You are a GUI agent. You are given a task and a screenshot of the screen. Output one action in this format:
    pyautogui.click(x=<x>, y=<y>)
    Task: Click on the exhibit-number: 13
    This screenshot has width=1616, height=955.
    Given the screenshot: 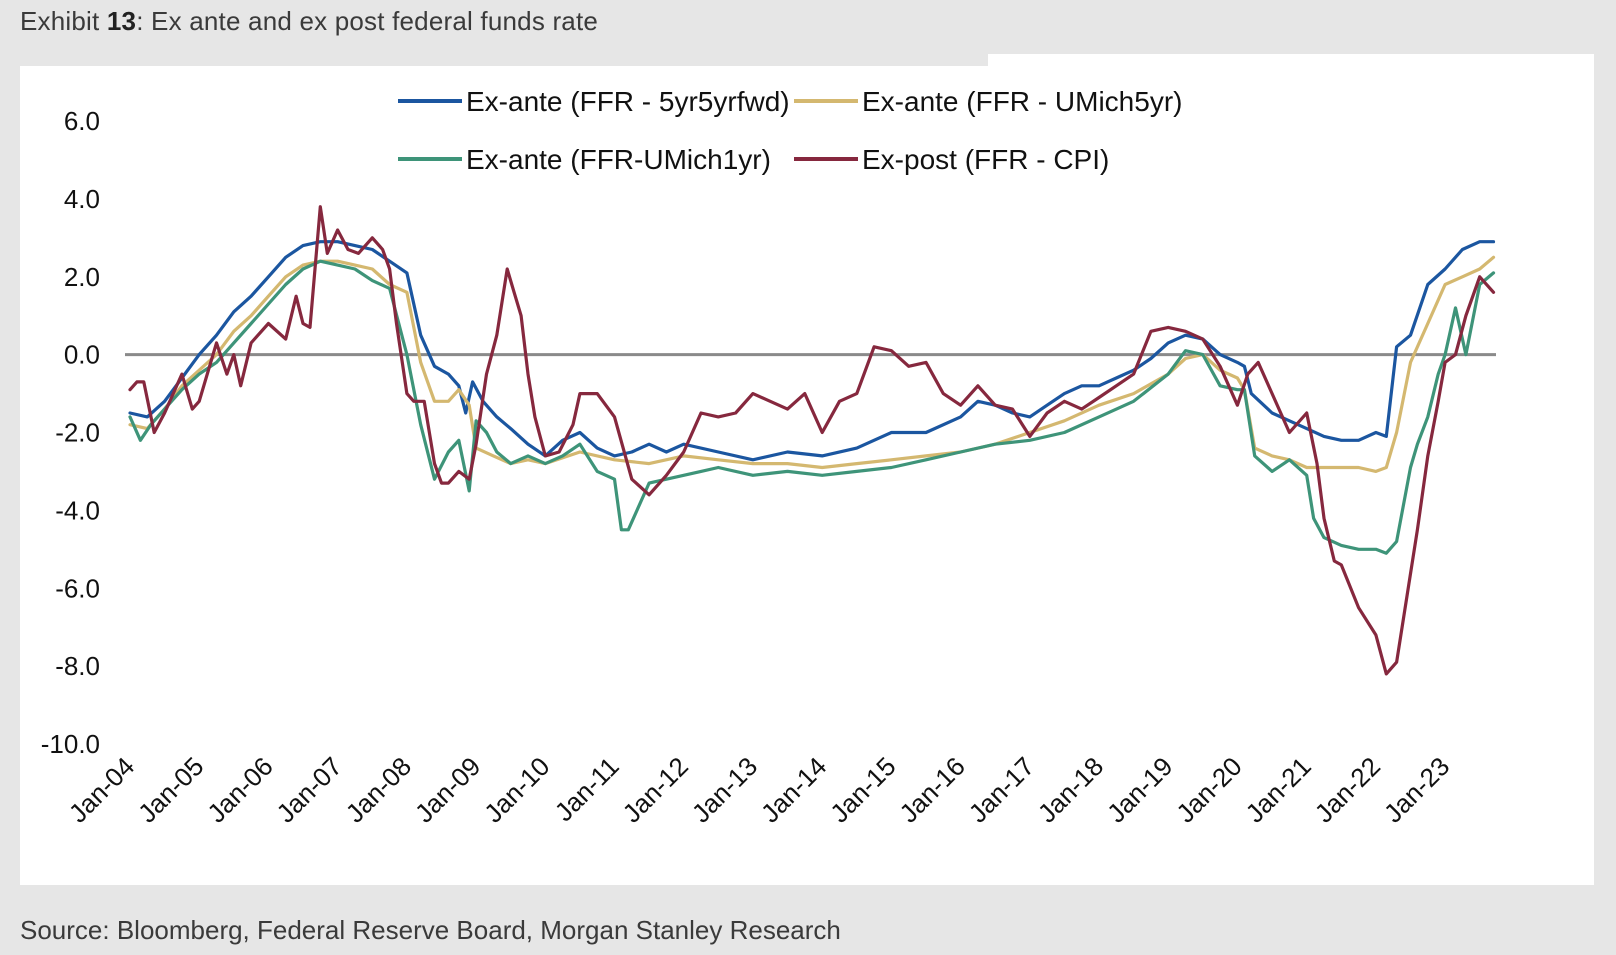 What is the action you would take?
    pyautogui.click(x=121, y=21)
    